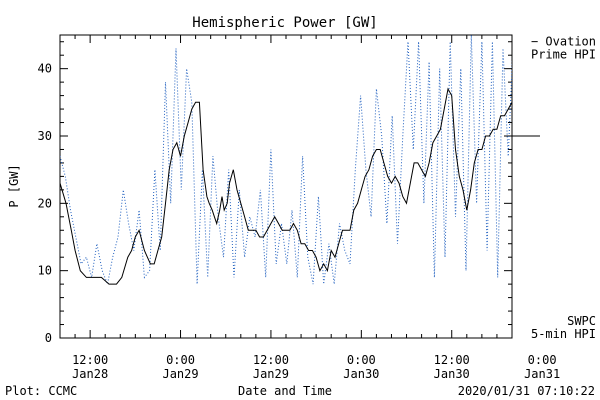 The height and width of the screenshot is (400, 600). What do you see at coordinates (284, 23) in the screenshot?
I see `chart-title: Hemispheric Power [GW]` at bounding box center [284, 23].